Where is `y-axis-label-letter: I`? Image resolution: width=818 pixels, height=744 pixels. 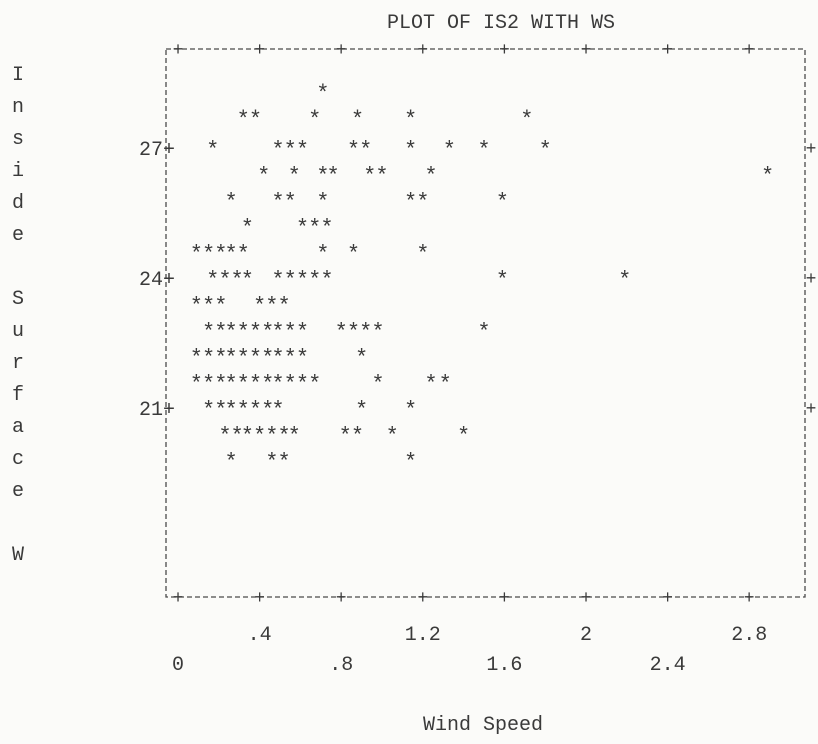
y-axis-label-letter: I is located at coordinates (18, 75).